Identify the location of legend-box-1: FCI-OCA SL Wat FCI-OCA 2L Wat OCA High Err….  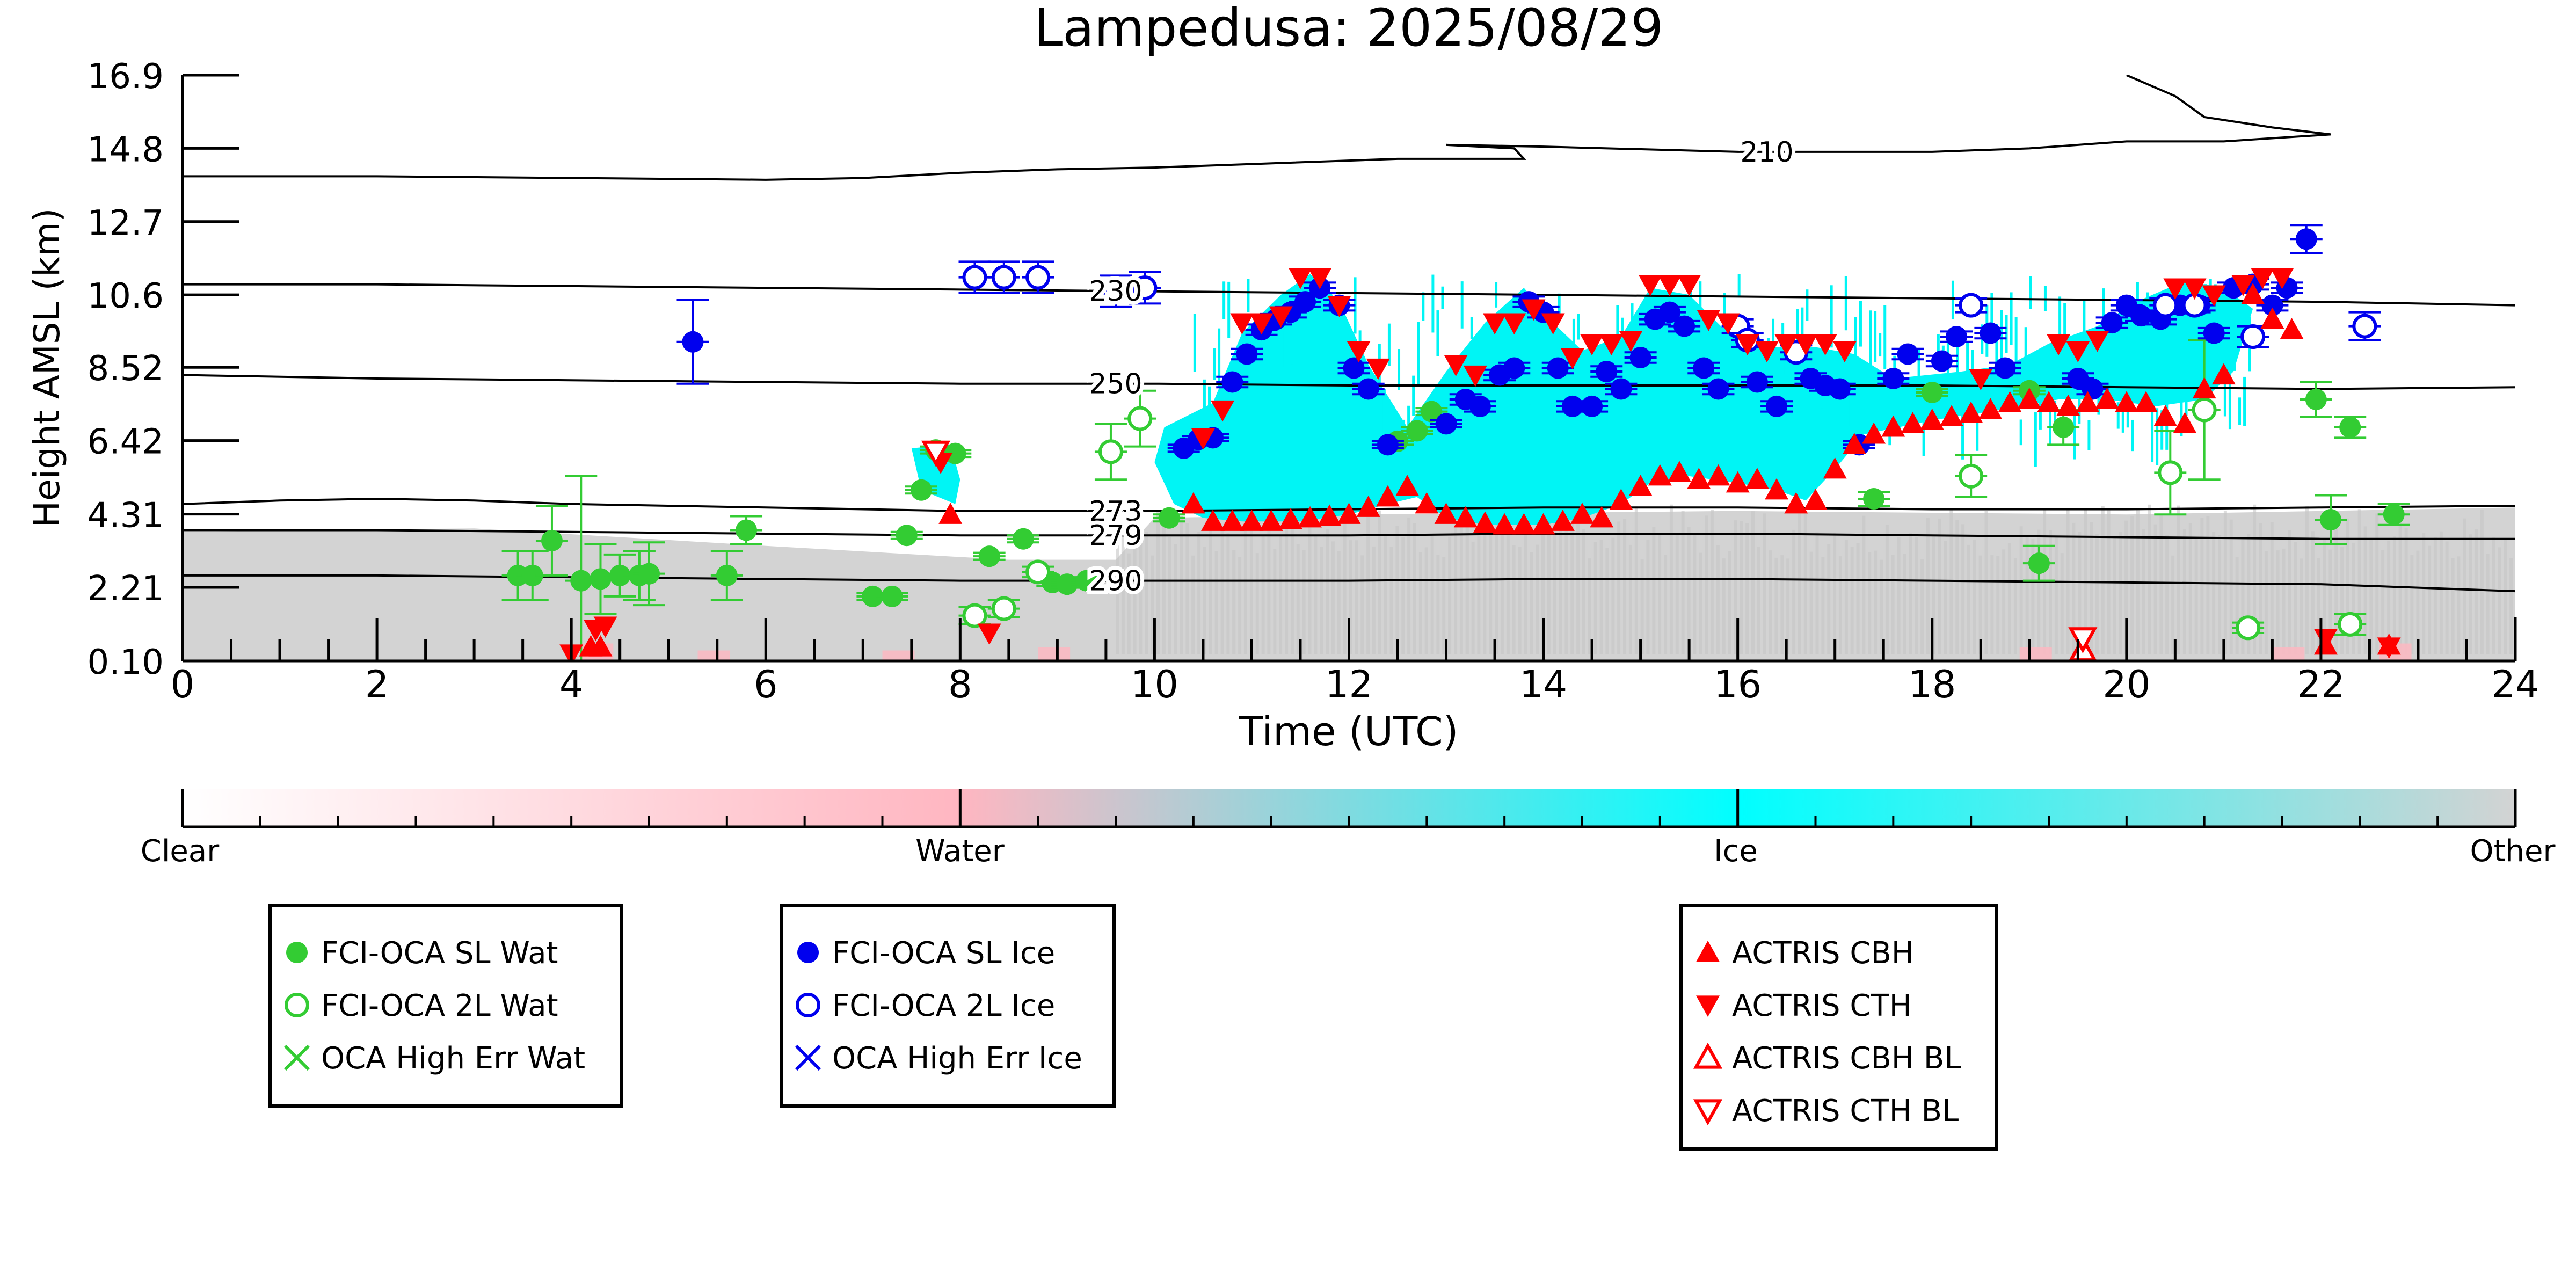
(445, 1006).